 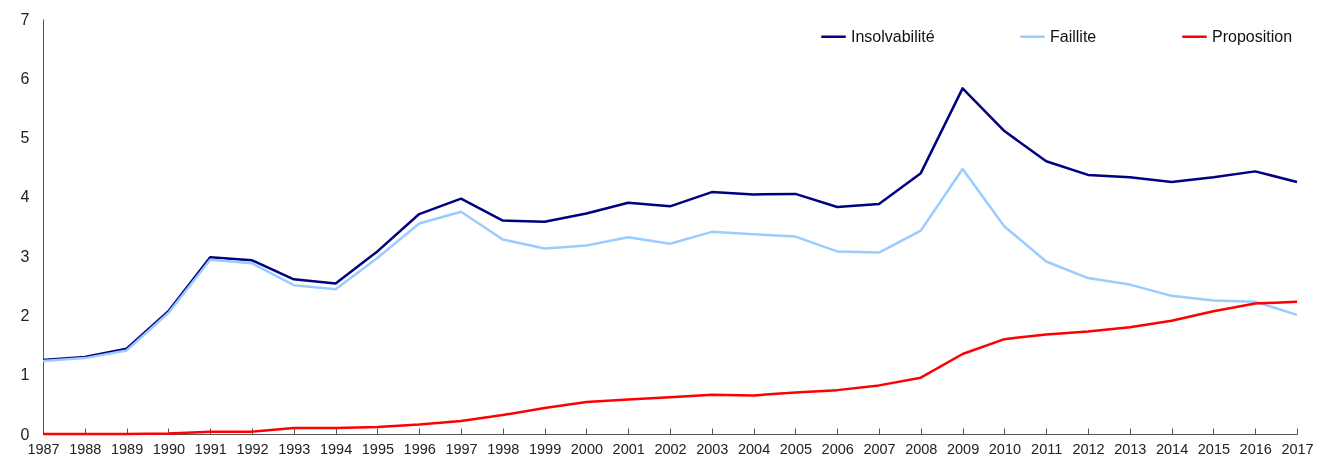 I want to click on x-tick-label: 2017, so click(x=1297, y=448).